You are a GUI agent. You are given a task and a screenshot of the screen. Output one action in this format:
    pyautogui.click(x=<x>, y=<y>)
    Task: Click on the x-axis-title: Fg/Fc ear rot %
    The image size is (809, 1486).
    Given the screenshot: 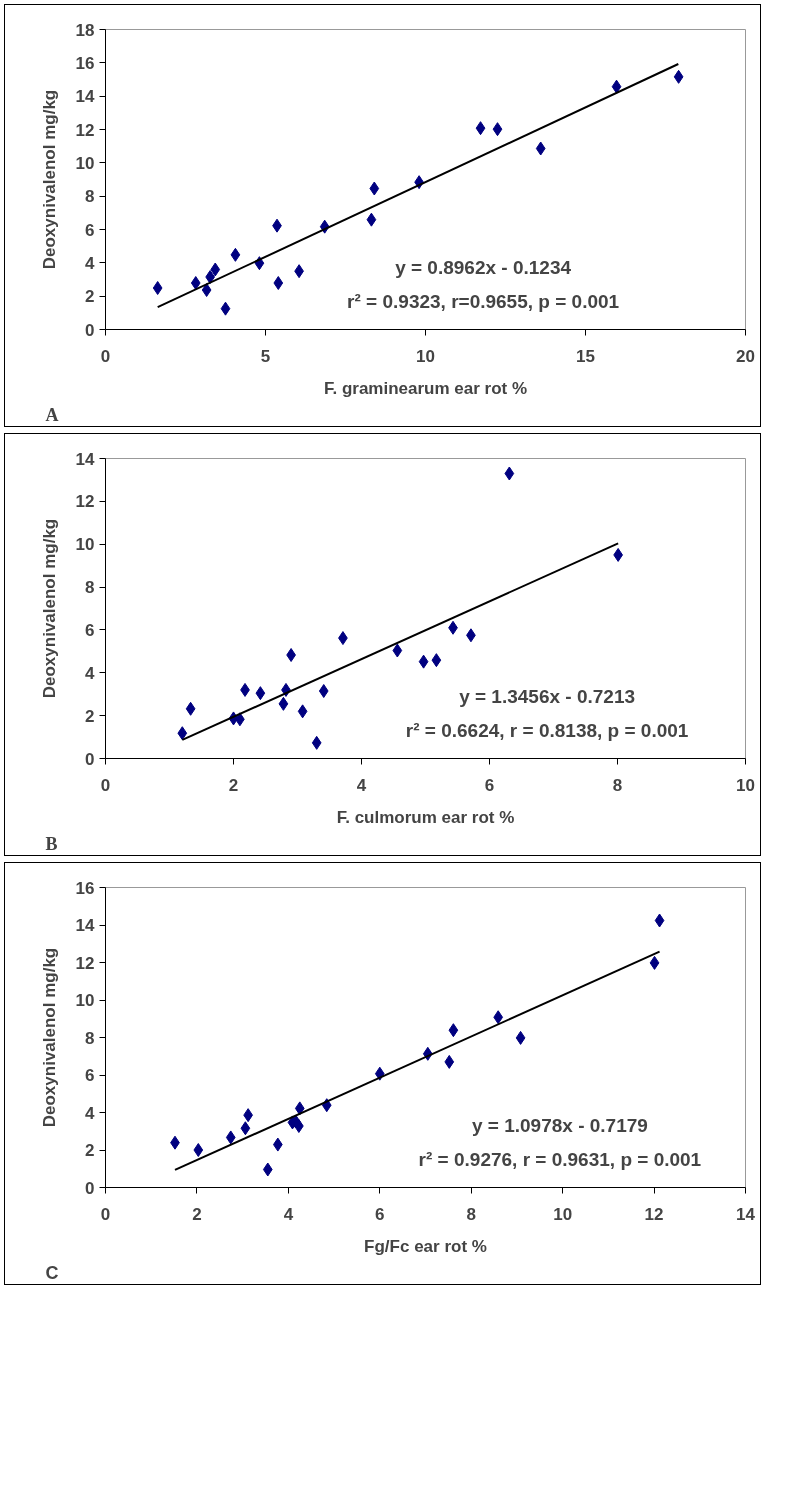 What is the action you would take?
    pyautogui.click(x=425, y=1246)
    